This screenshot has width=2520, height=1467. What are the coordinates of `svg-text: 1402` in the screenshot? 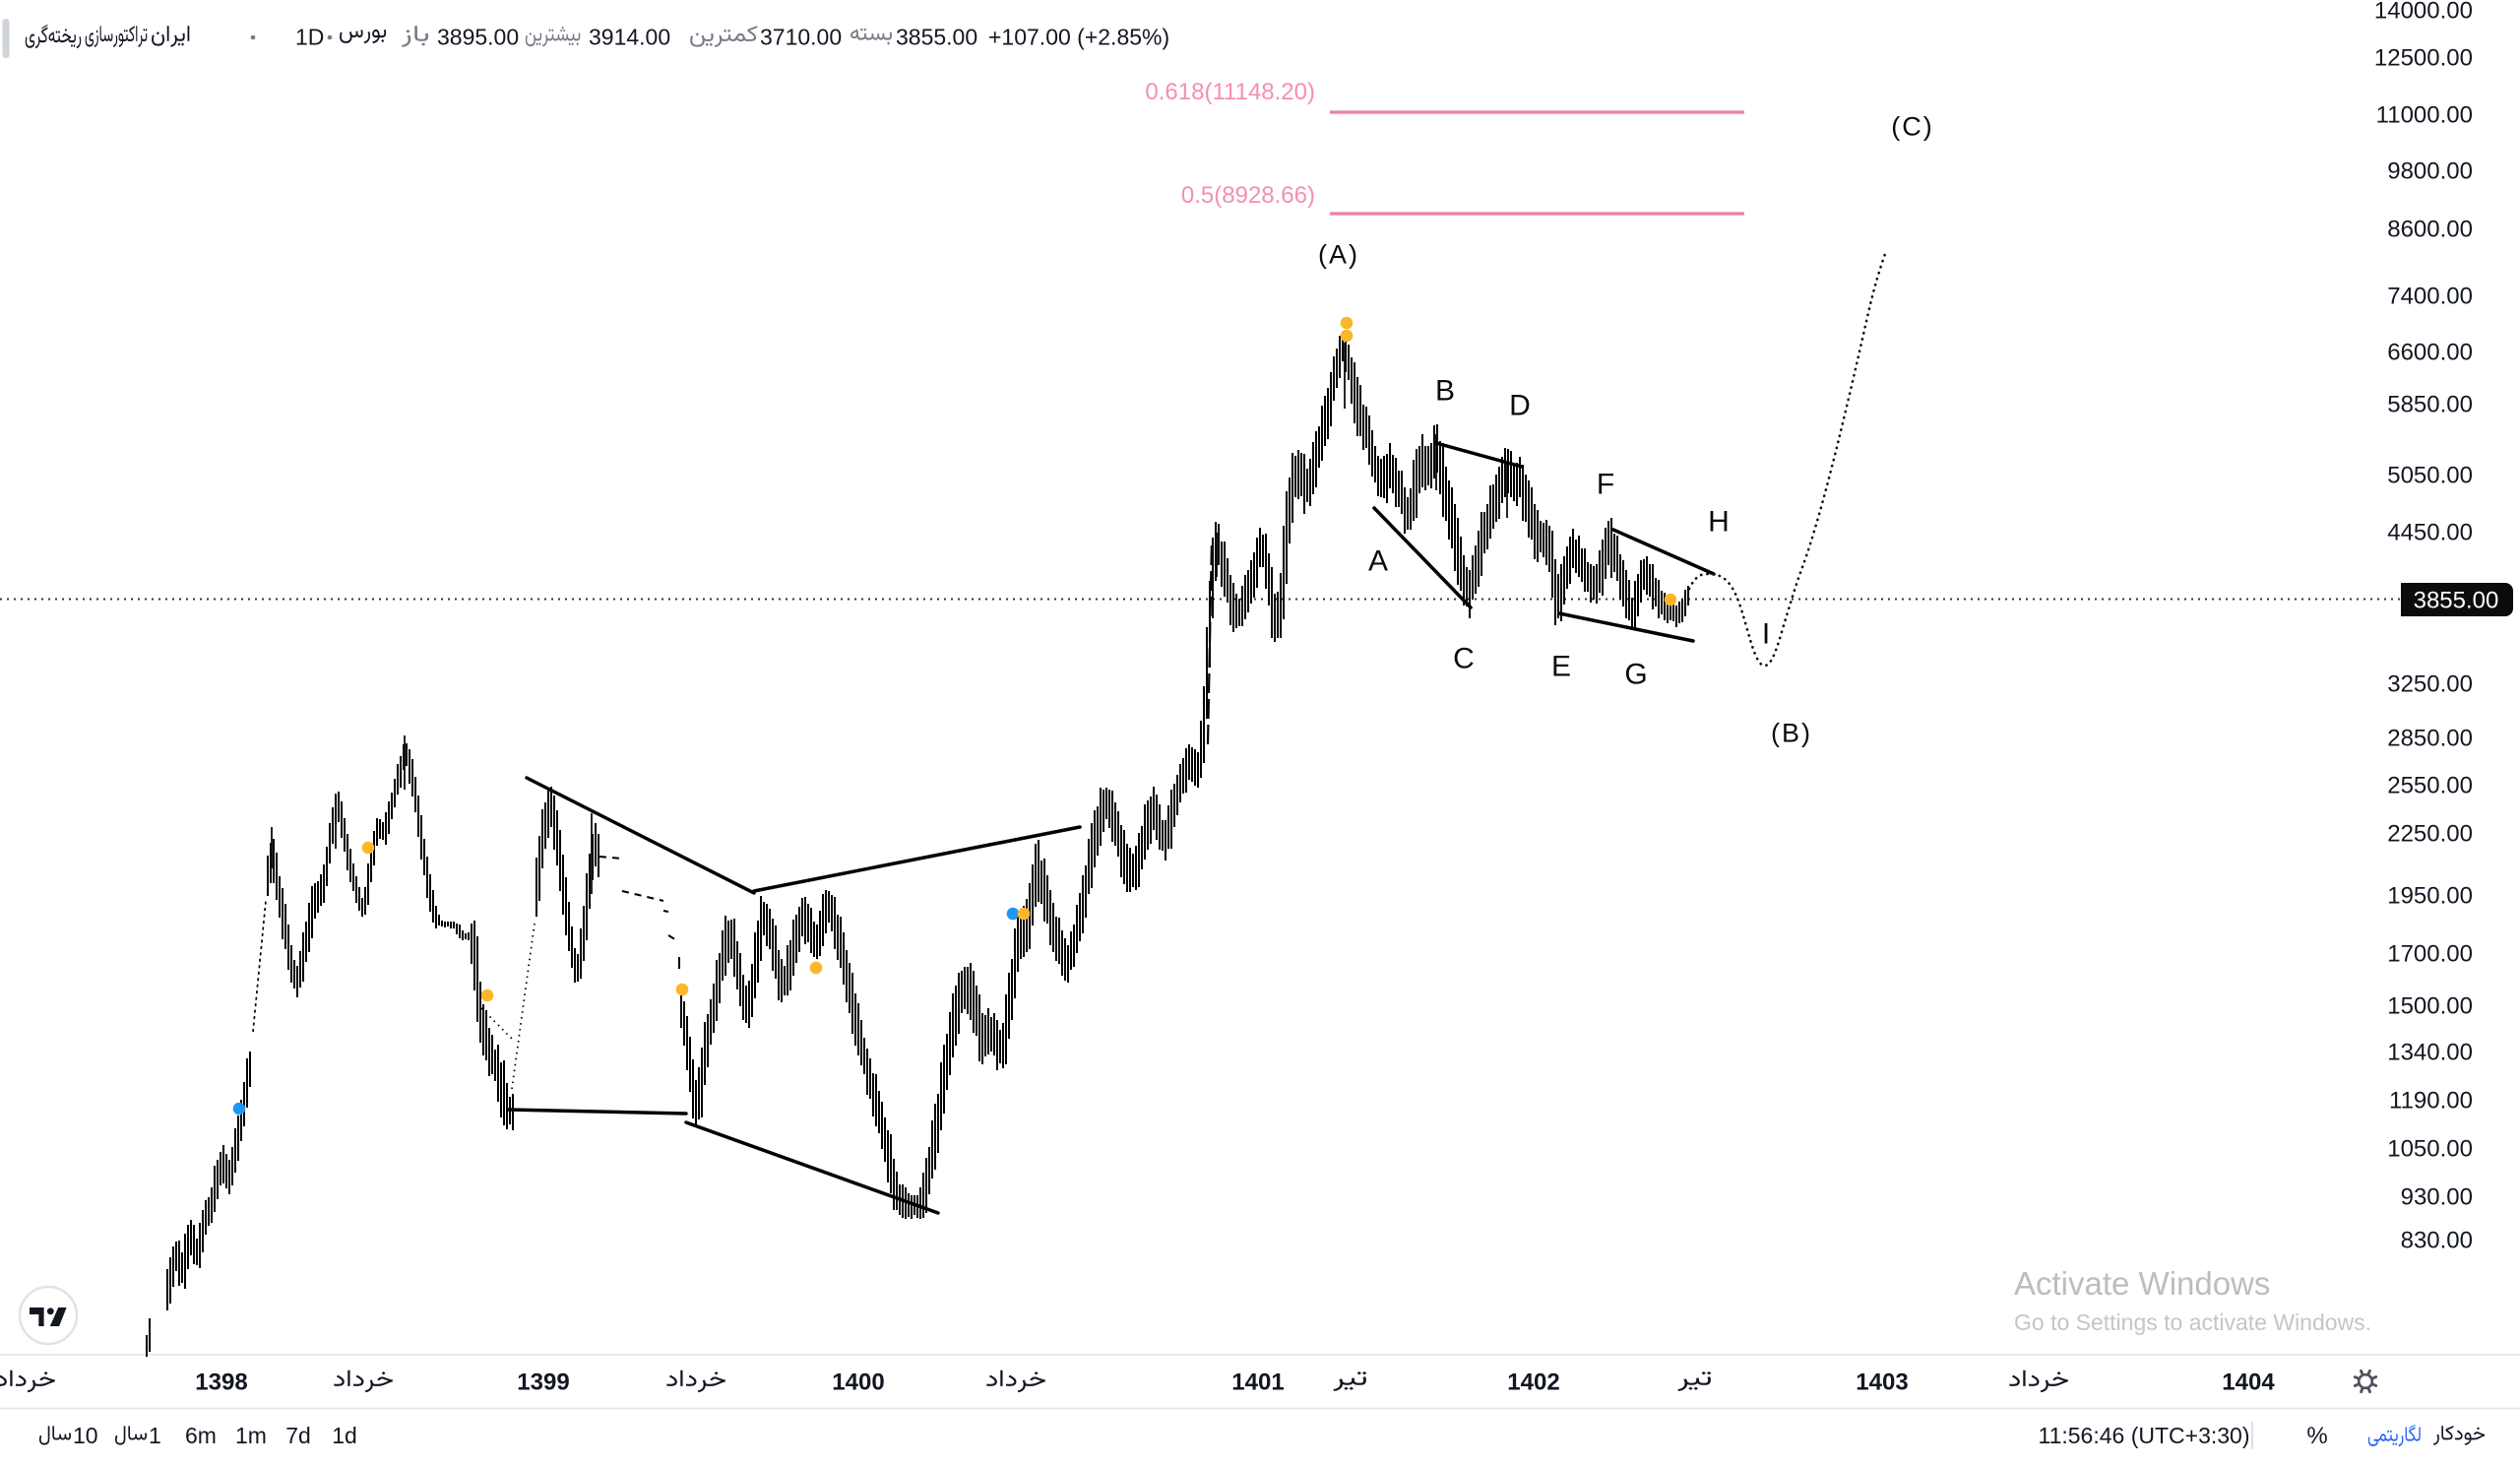 It's located at (1533, 1383).